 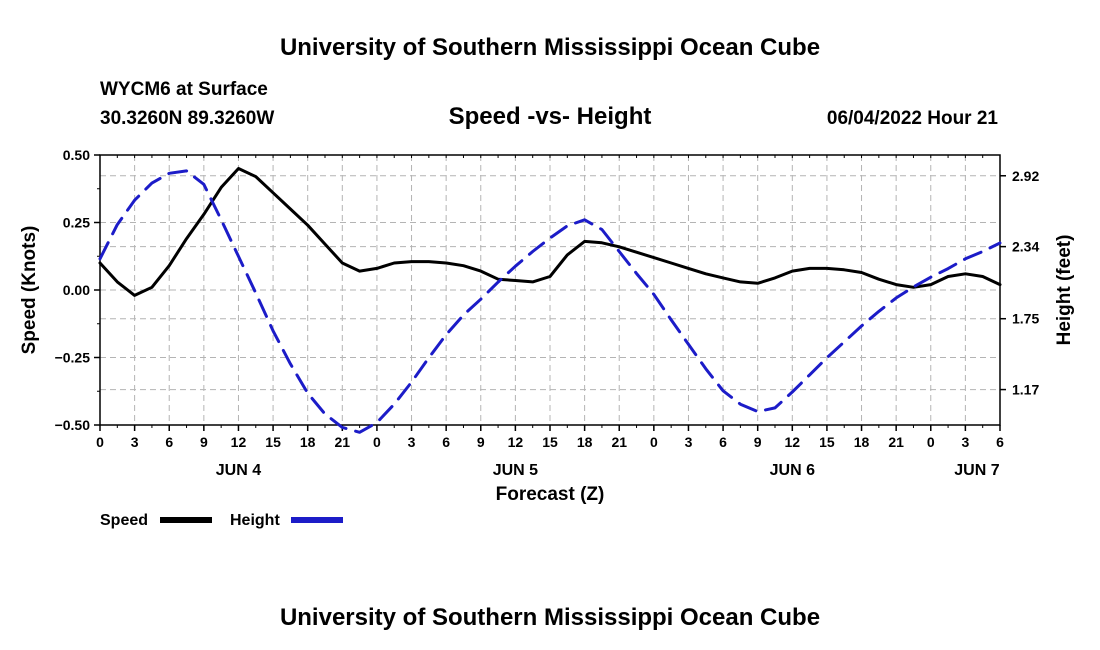 I want to click on legend: Speed Height, so click(x=221, y=520).